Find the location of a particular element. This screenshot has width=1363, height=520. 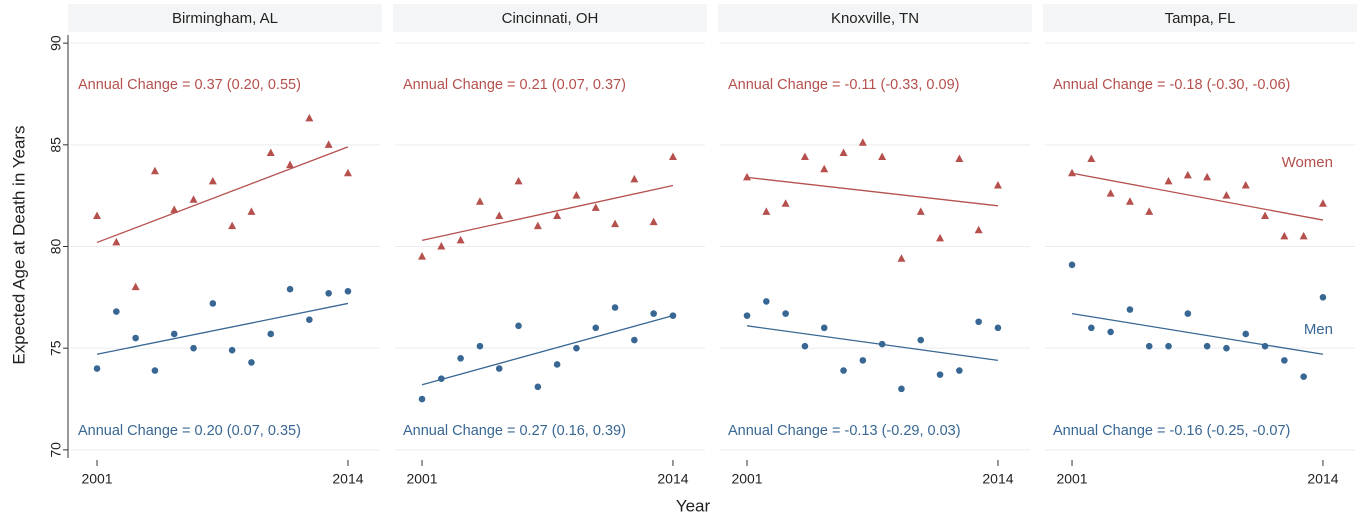

y-tick-label: 80 is located at coordinates (56, 247).